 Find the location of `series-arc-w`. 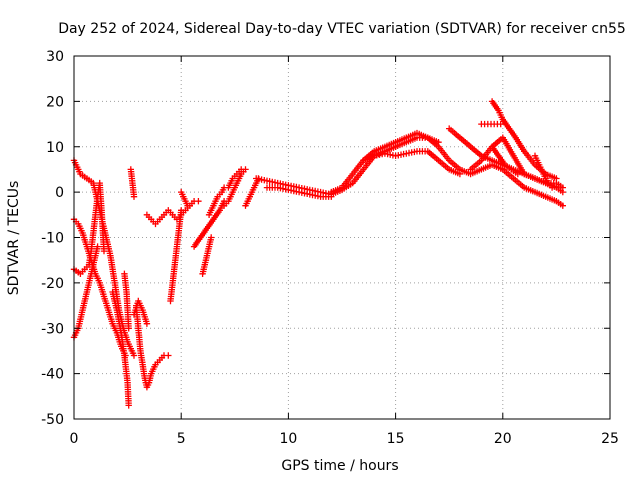

series-arc-w is located at coordinates (417, 142).